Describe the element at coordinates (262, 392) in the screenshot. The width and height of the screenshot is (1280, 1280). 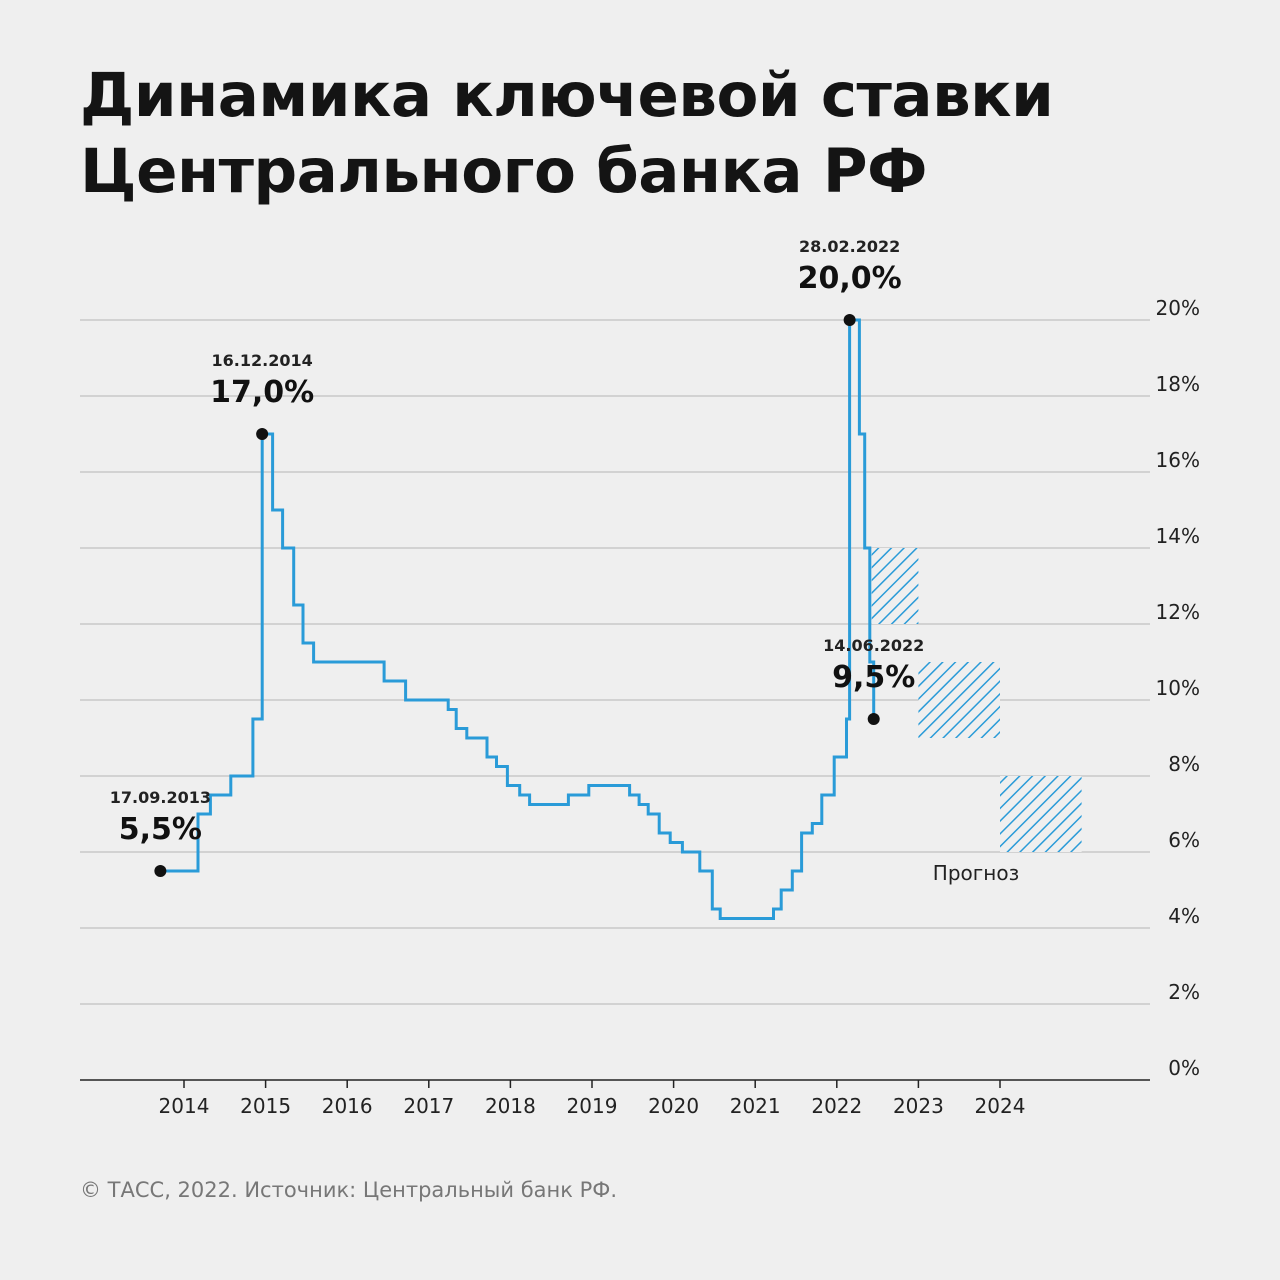
I see `annotation-value: 17,0%` at that location.